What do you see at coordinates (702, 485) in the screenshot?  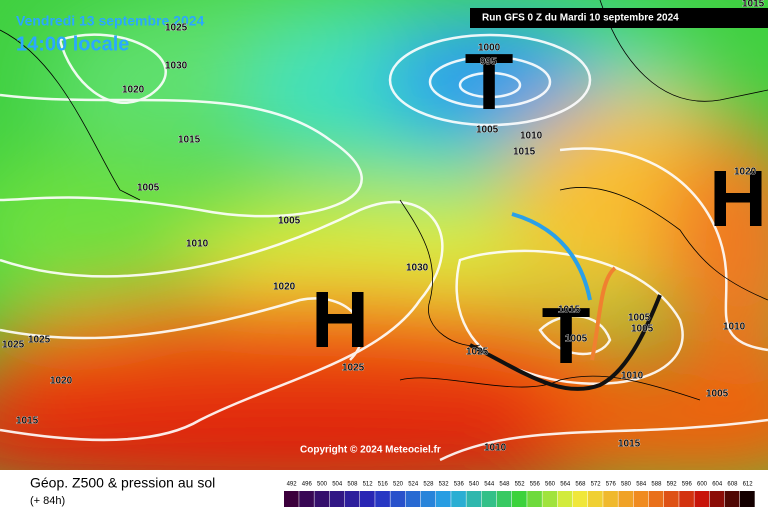 I see `scale-label: 600` at bounding box center [702, 485].